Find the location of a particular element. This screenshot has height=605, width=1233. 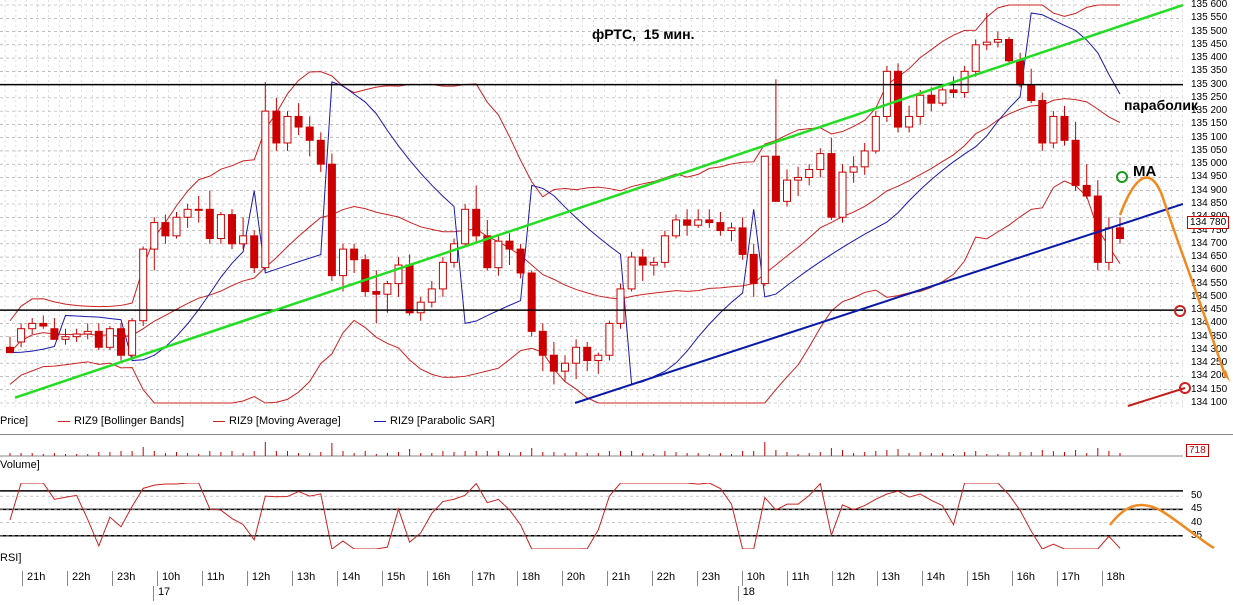

rsi-panel is located at coordinates (591, 516).